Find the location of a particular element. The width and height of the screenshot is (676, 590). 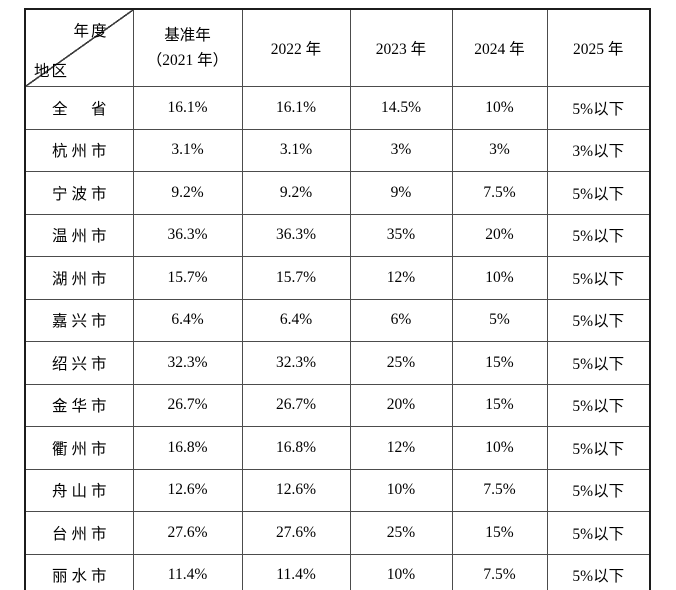

region-cell: 湖州市 is located at coordinates (79, 278).